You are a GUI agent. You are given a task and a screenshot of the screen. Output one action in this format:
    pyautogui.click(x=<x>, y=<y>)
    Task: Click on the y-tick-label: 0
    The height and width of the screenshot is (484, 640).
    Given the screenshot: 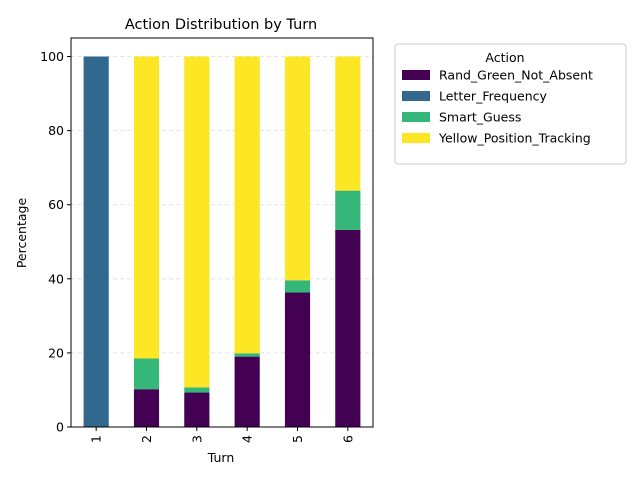 What is the action you would take?
    pyautogui.click(x=60, y=427)
    